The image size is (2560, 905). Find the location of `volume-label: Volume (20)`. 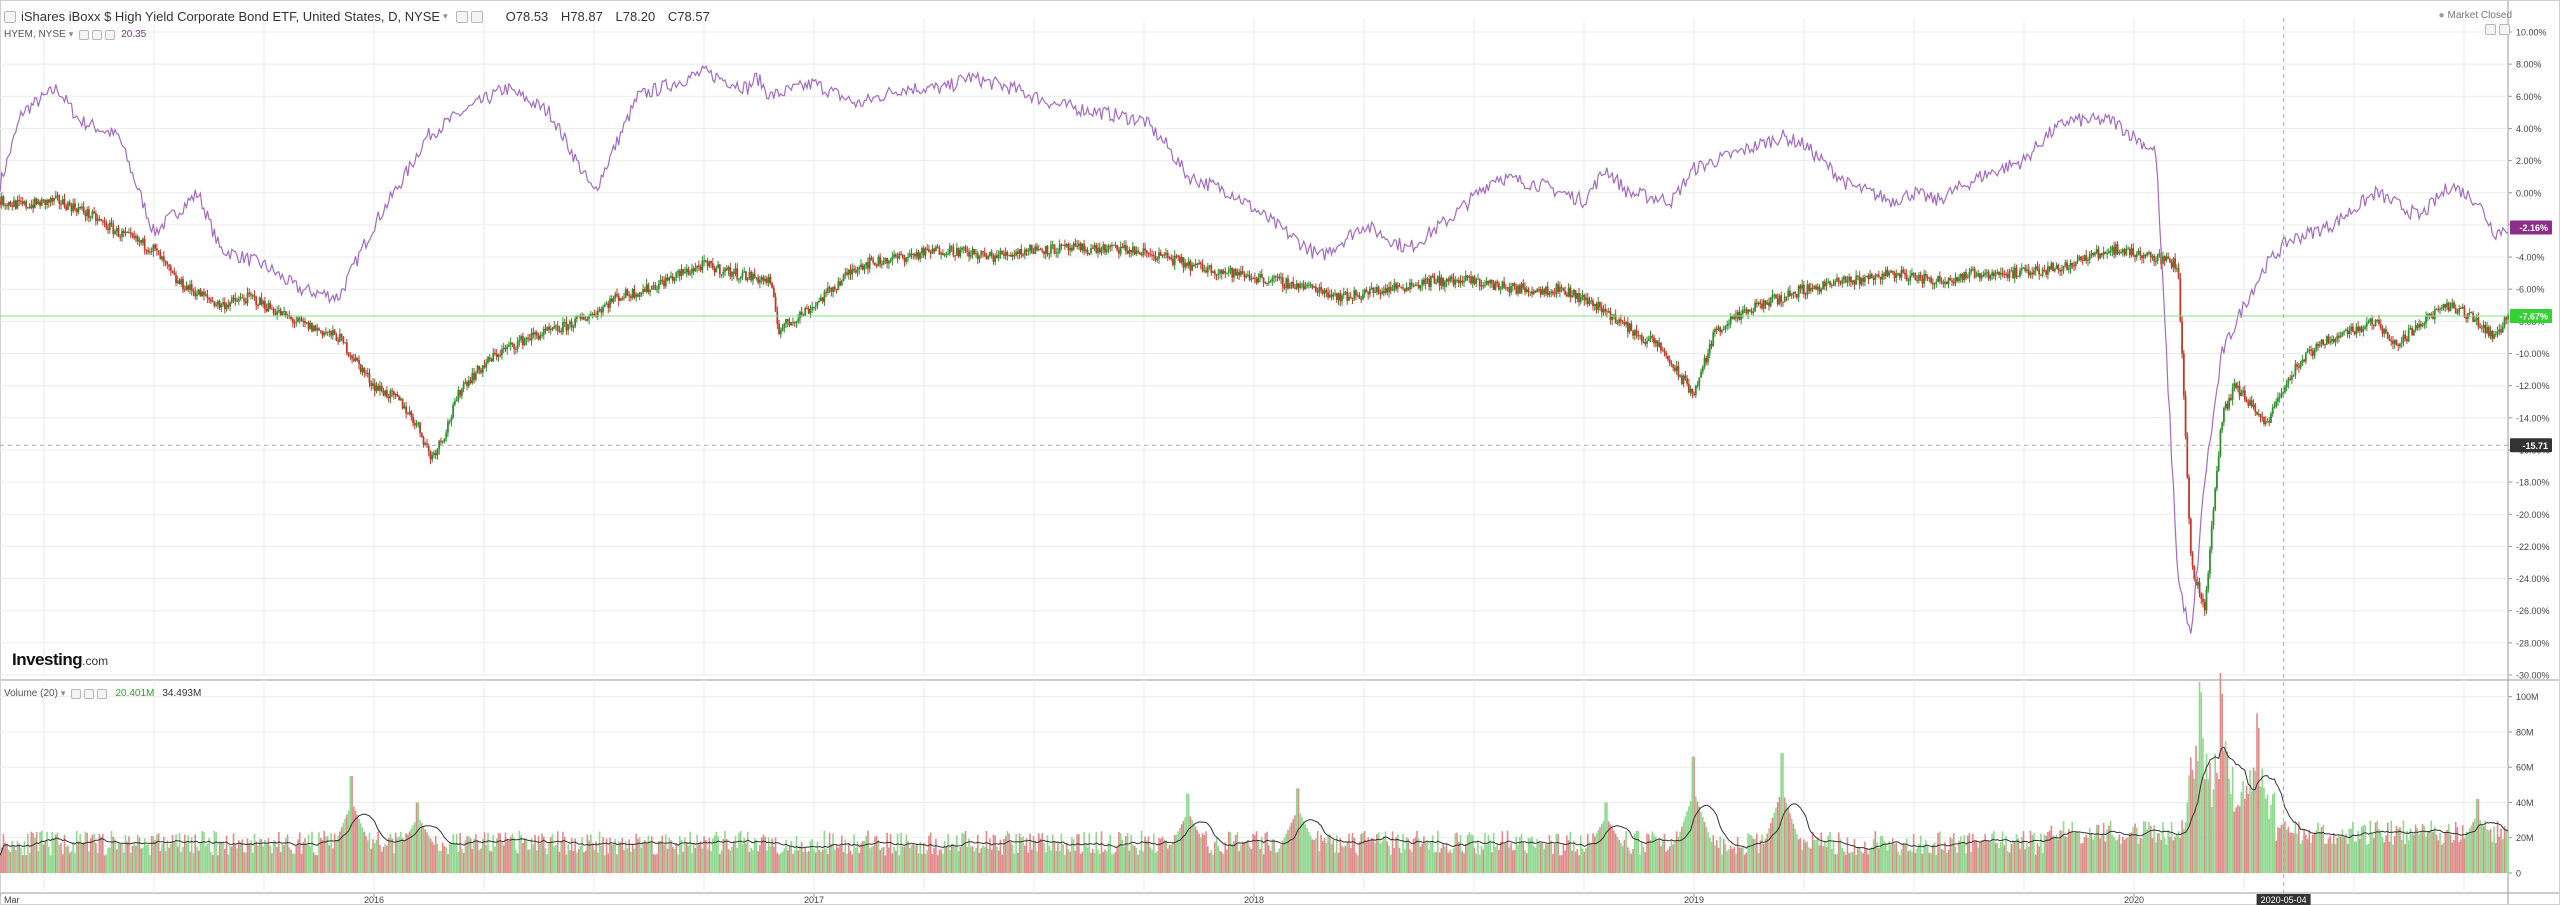

volume-label: Volume (20) is located at coordinates (31, 693).